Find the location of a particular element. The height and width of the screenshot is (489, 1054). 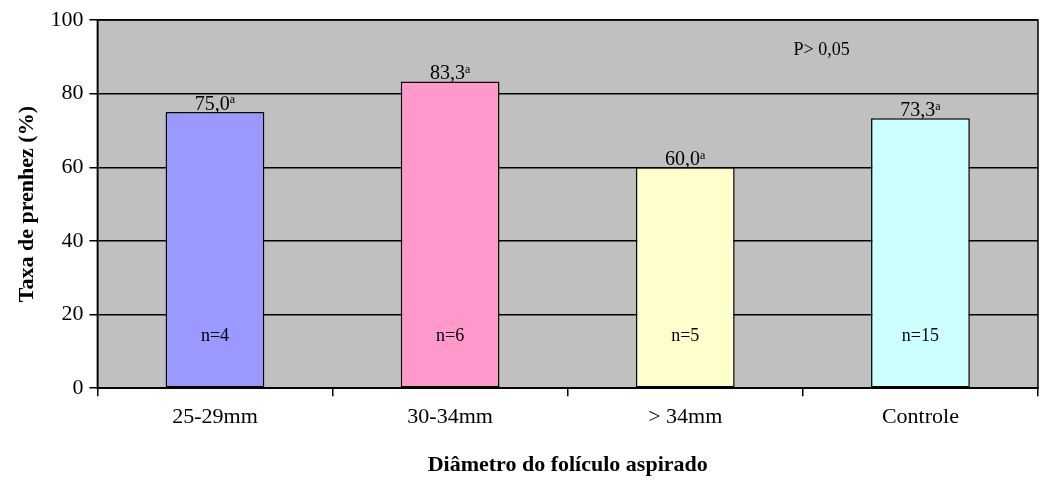

y-tick-label: 60 is located at coordinates (72, 166).